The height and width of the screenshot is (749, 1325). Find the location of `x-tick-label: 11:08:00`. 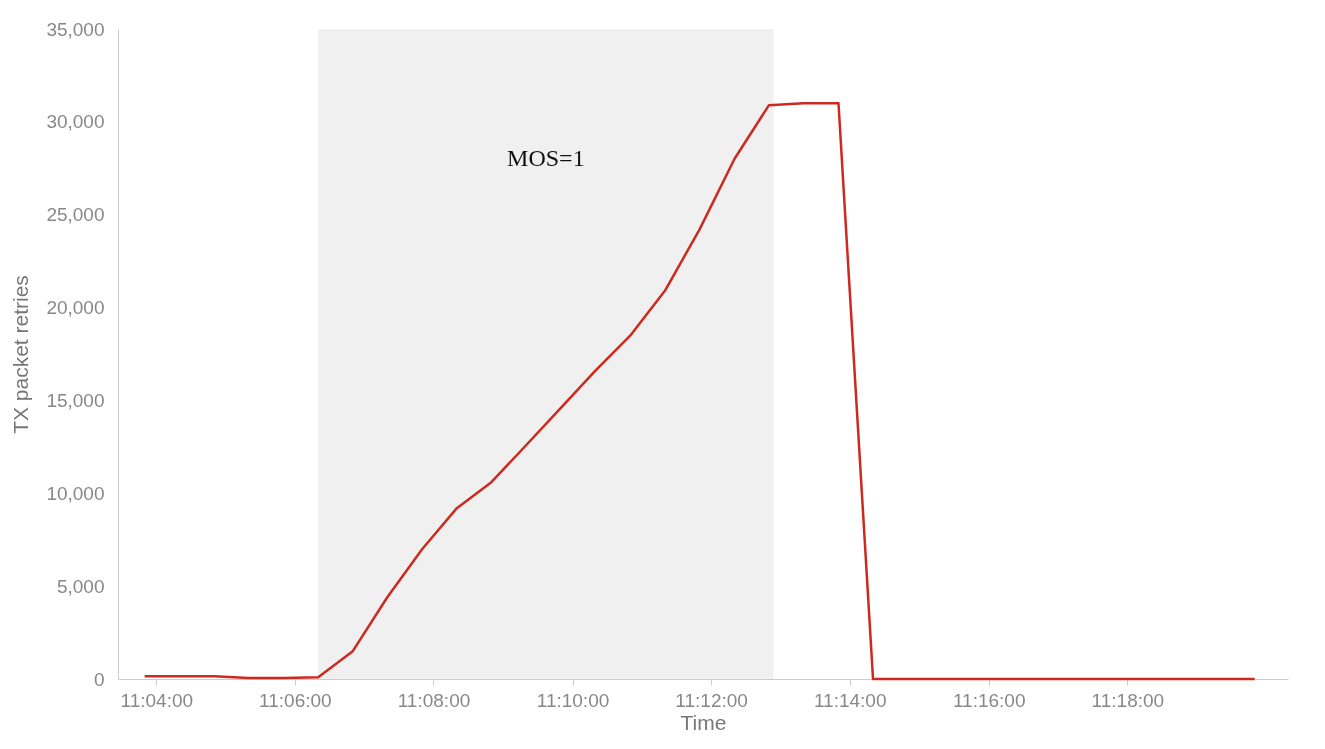

x-tick-label: 11:08:00 is located at coordinates (434, 700).